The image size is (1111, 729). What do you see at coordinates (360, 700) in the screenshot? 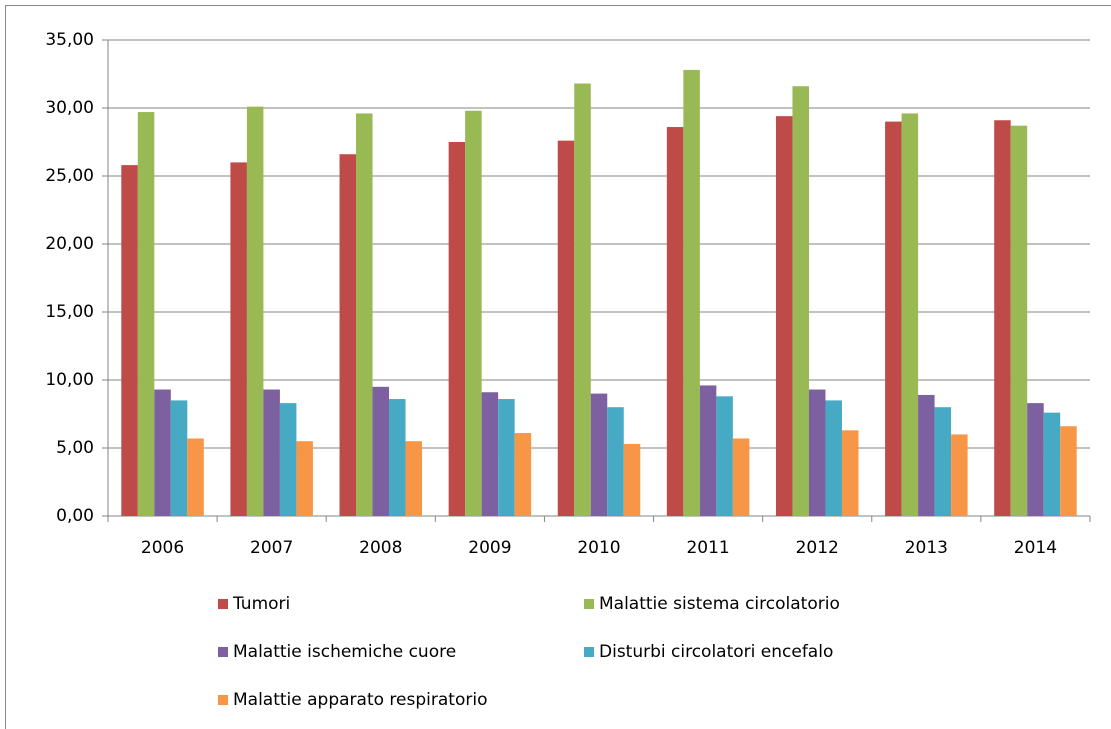
I see `legend-label: Malattie apparato respiratorio` at bounding box center [360, 700].